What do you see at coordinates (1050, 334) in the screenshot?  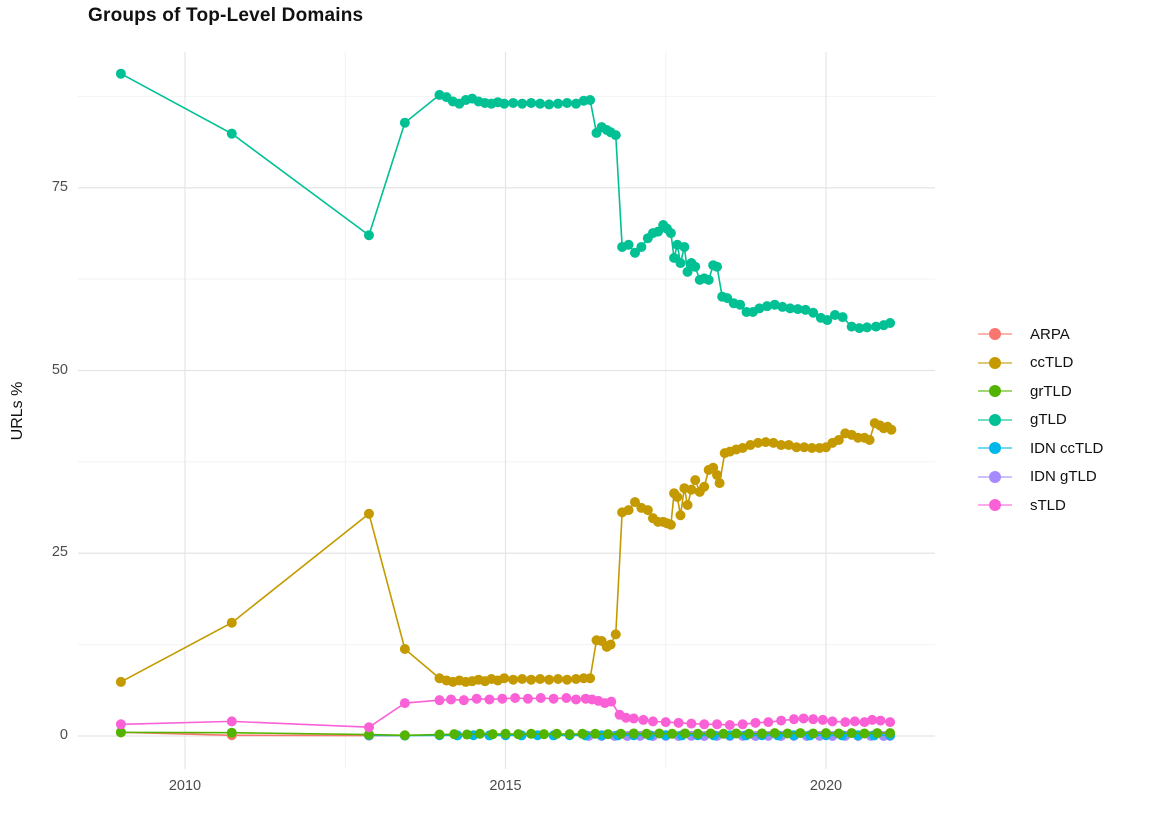 I see `legend-label: ARPA` at bounding box center [1050, 334].